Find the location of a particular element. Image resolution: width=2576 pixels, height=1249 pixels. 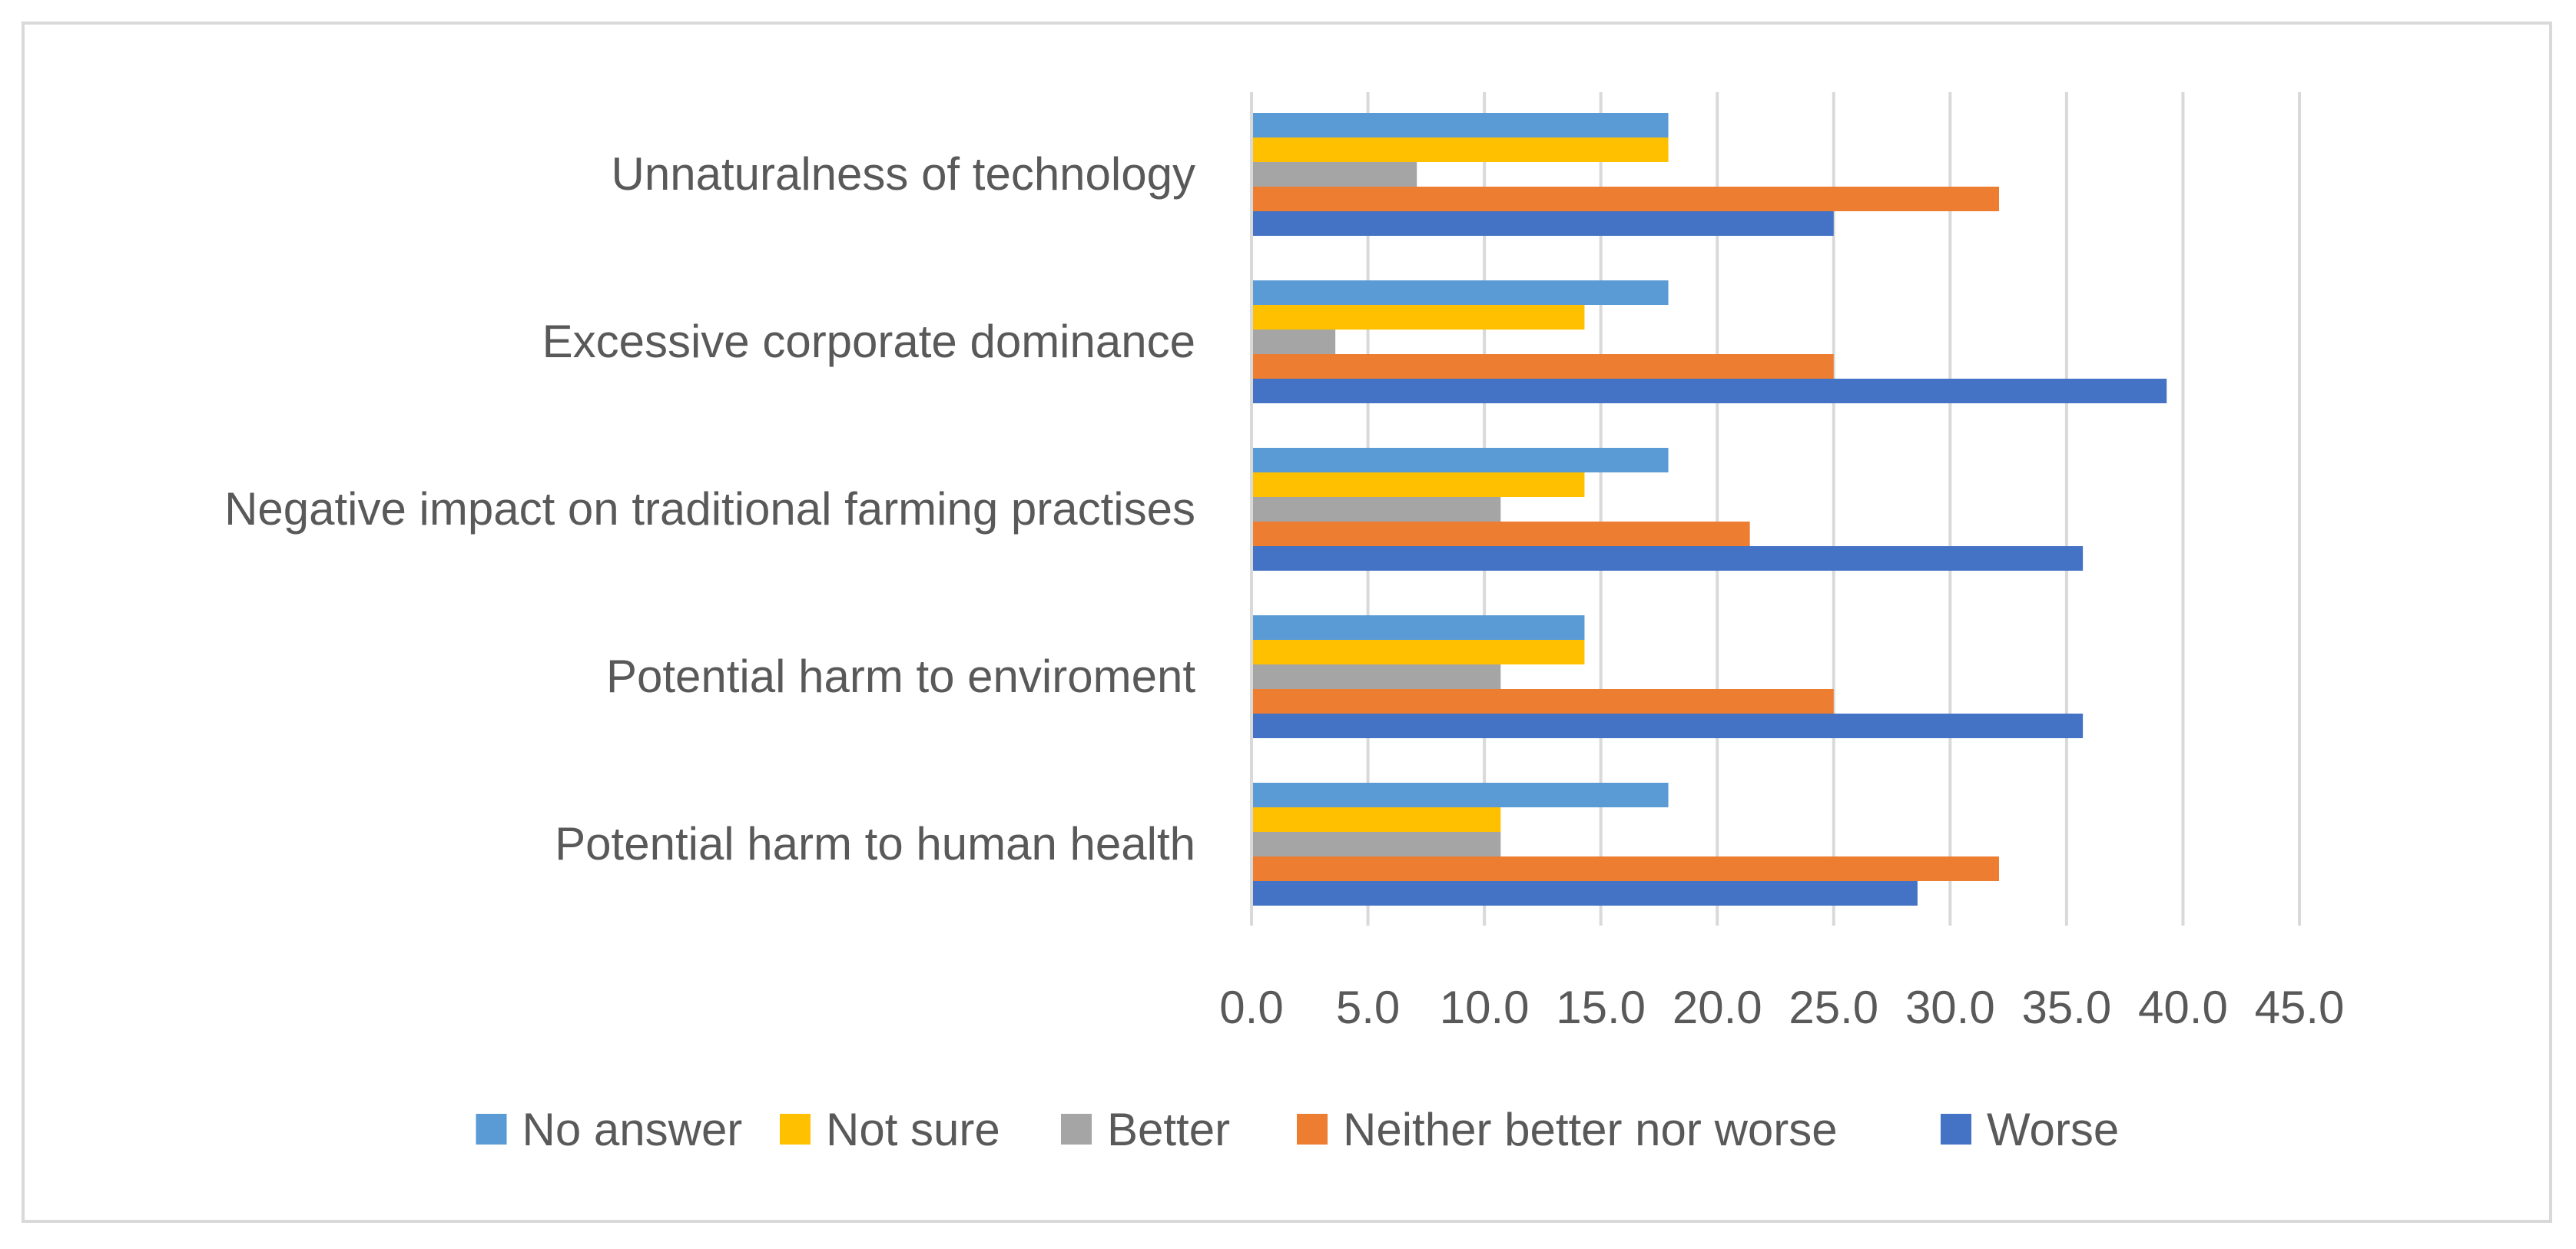

category-label: Excessive corporate dominance is located at coordinates (868, 341).